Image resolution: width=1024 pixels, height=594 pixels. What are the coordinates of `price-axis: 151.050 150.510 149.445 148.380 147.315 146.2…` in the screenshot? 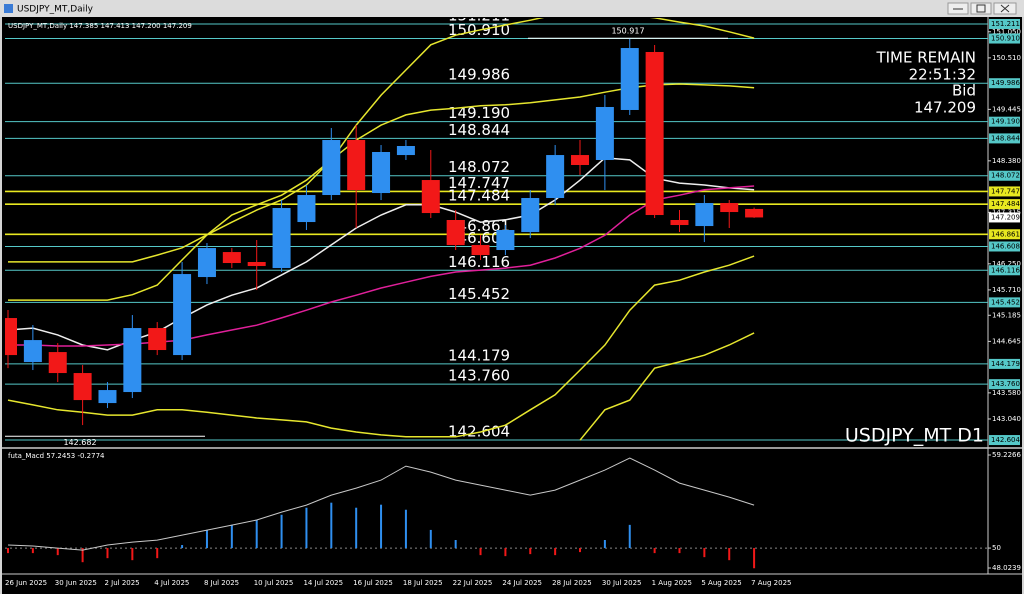 It's located at (1004, 295).